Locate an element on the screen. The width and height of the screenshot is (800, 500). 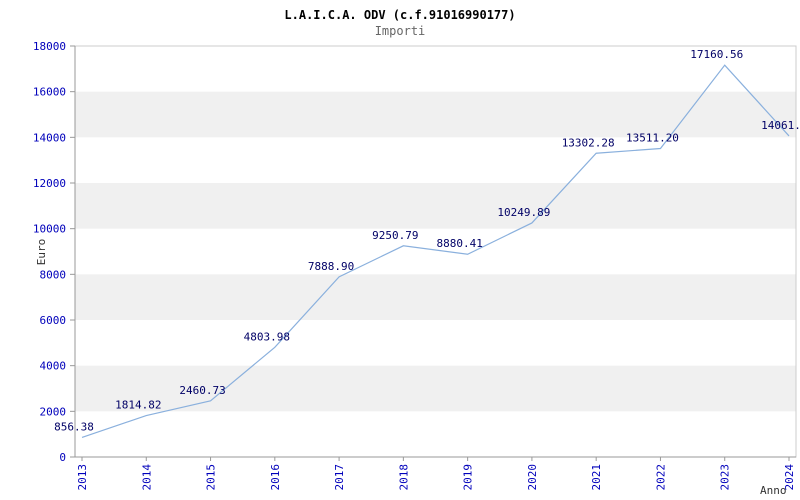
data-point-label: 2460.73 is located at coordinates (202, 390).